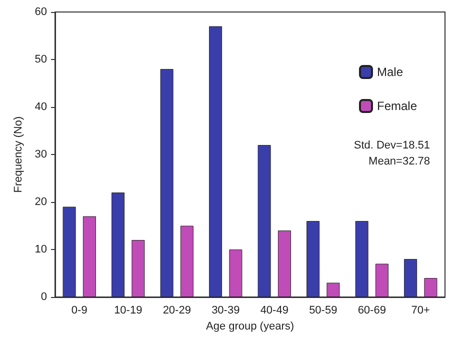 This screenshot has width=460, height=342. I want to click on y-tick-label: 20, so click(40, 202).